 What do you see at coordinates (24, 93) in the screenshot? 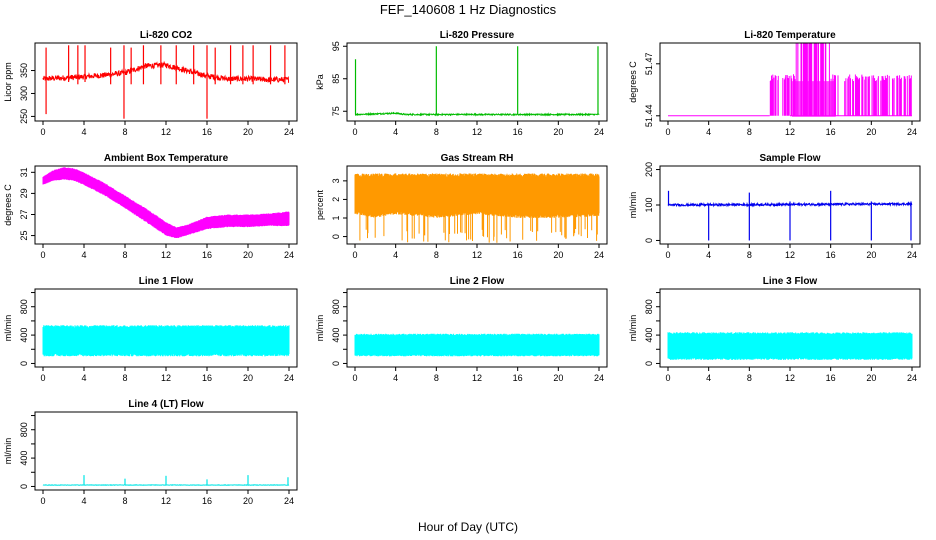
I see `y-tick-label: 300` at bounding box center [24, 93].